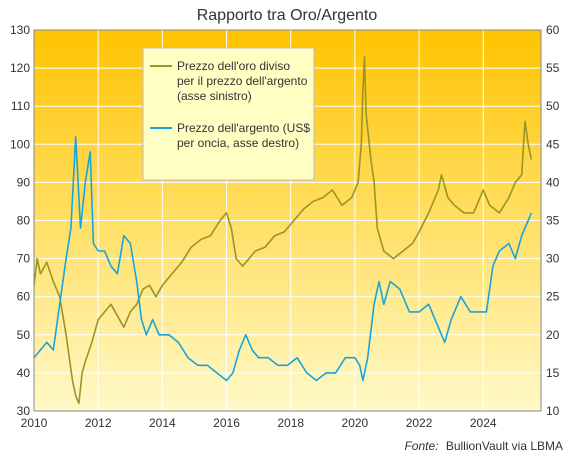 Image resolution: width=575 pixels, height=456 pixels. I want to click on y-left-tick-label: 30, so click(24, 411).